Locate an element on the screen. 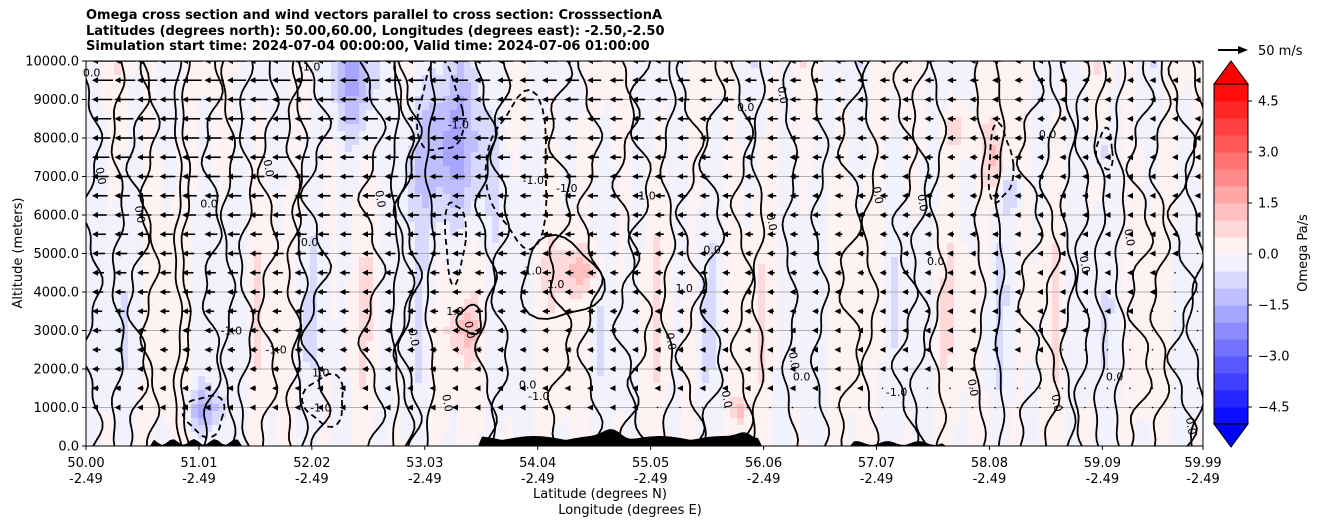  x-tick-label-lon: -2.49 is located at coordinates (990, 479).